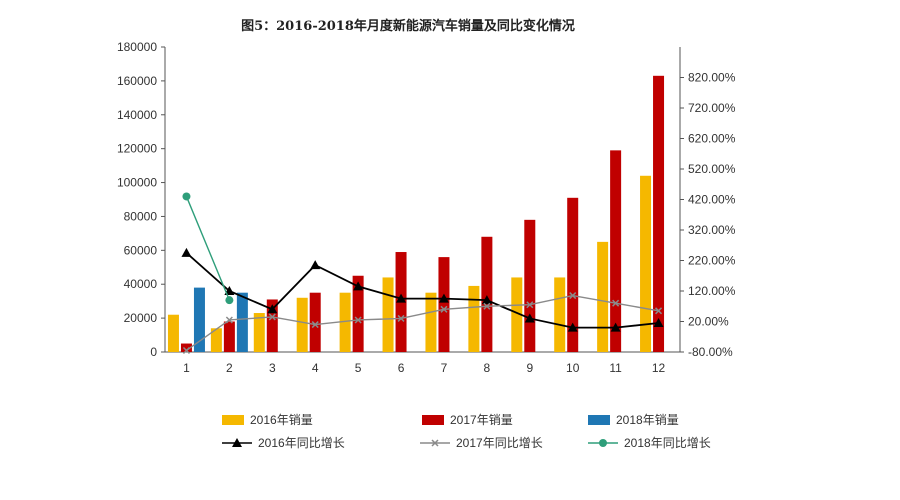 This screenshot has width=900, height=500. Describe the element at coordinates (712, 78) in the screenshot. I see `right-tick-label: 820.00%` at that location.